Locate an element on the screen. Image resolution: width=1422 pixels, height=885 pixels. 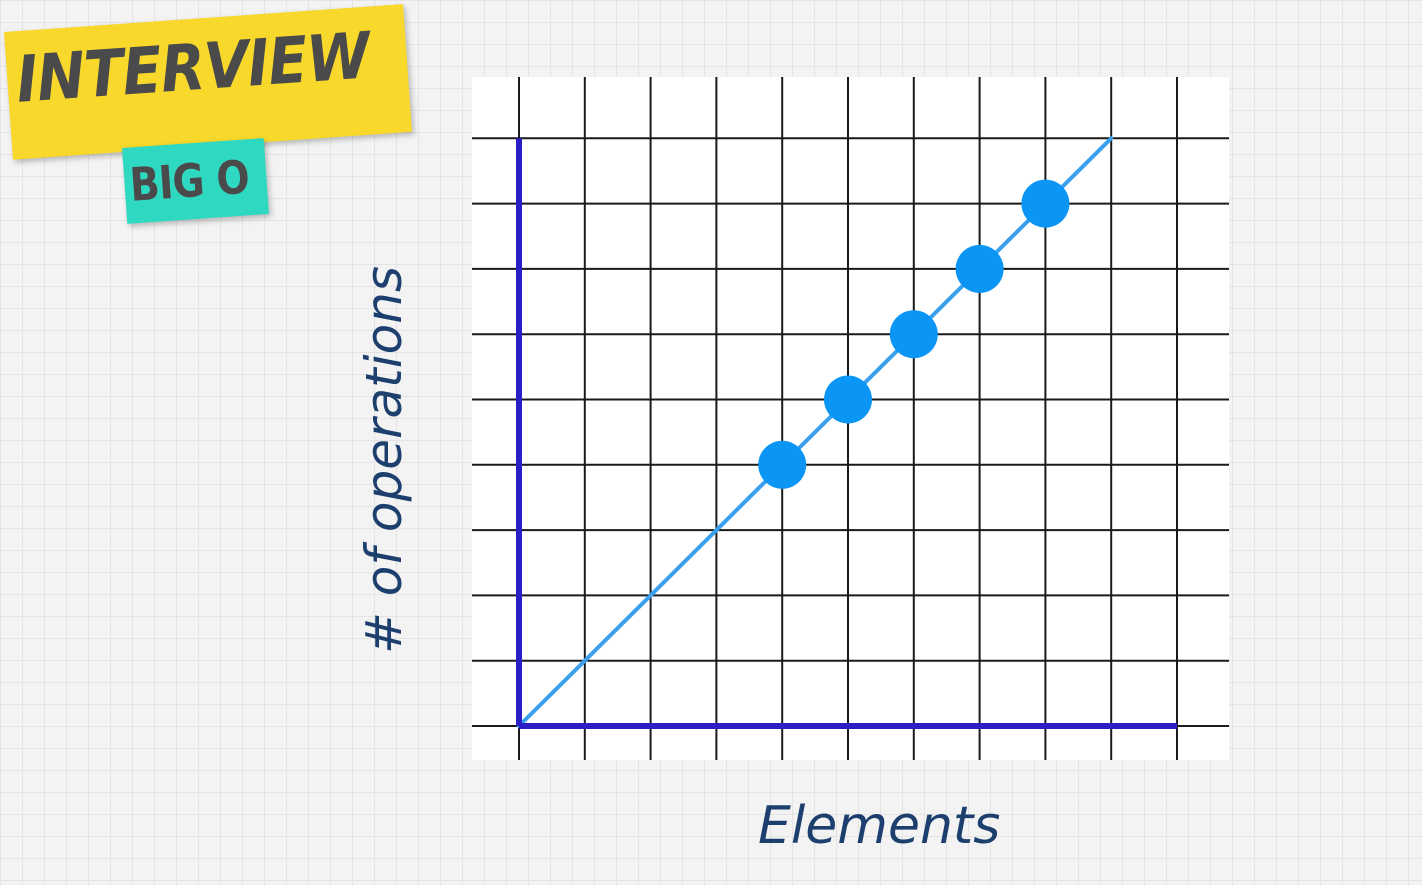
chart-points is located at coordinates (914, 334).